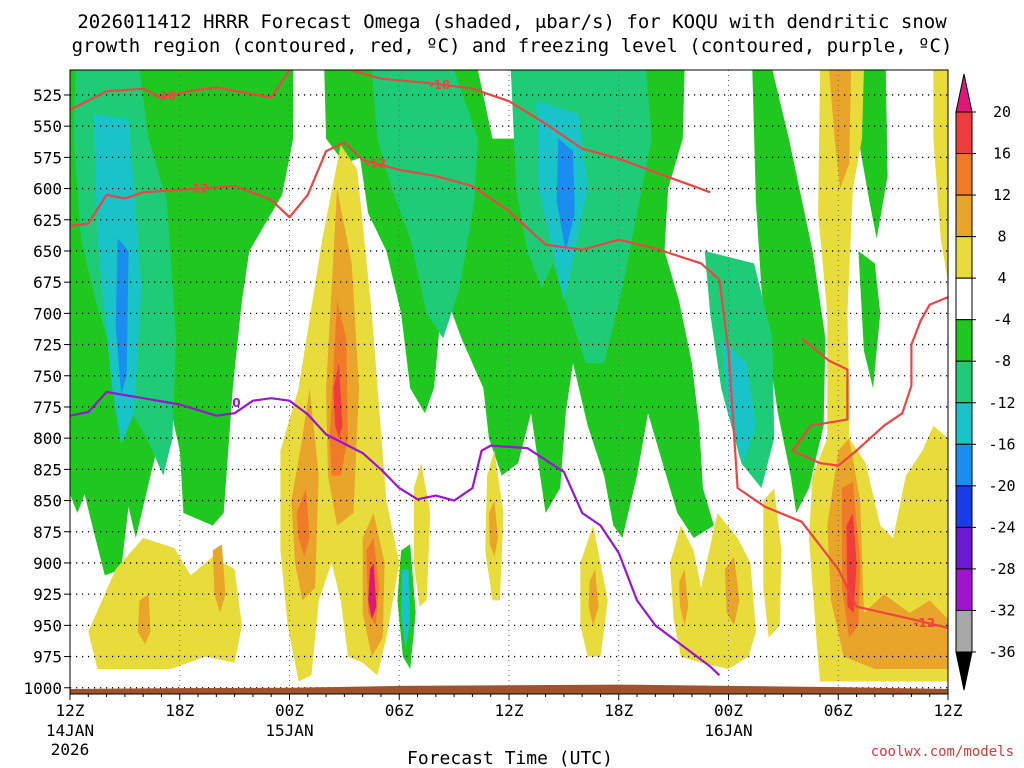 The width and height of the screenshot is (1024, 768). What do you see at coordinates (47, 220) in the screenshot?
I see `y-tick-label-625: 625` at bounding box center [47, 220].